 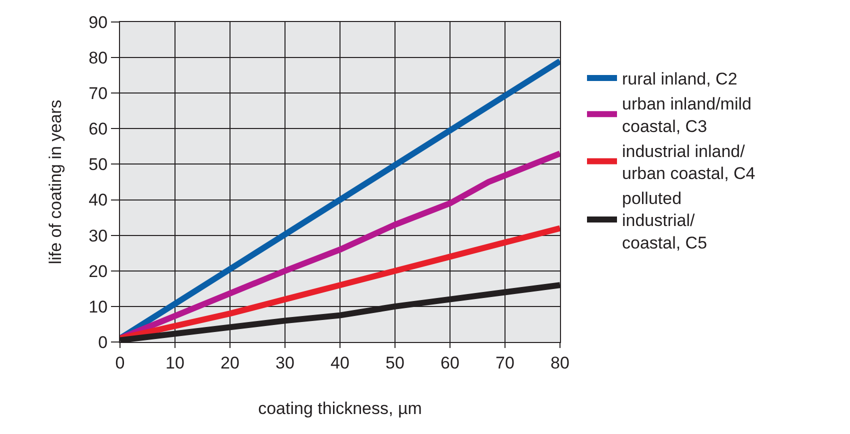 What do you see at coordinates (98, 58) in the screenshot?
I see `y-tick-label: 80` at bounding box center [98, 58].